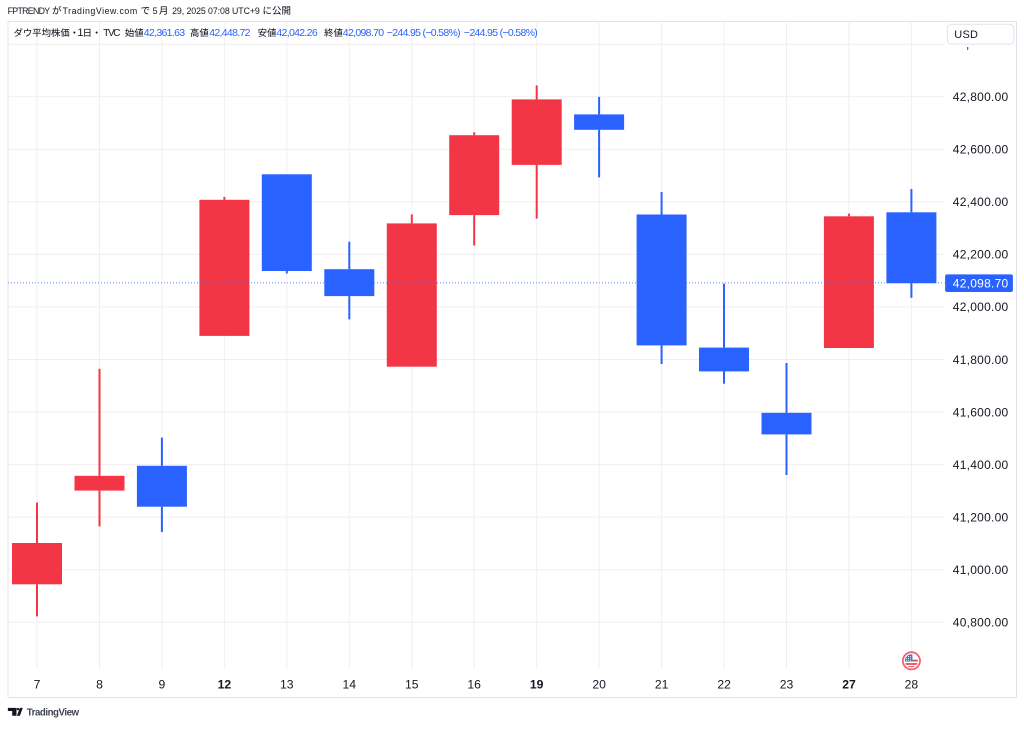 The image size is (1024, 731). What do you see at coordinates (229, 33) in the screenshot?
I see `svg-text: 42,448.72` at bounding box center [229, 33].